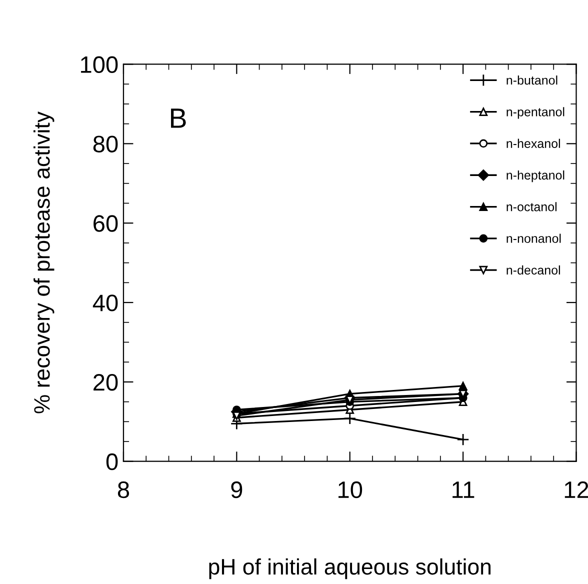 Image resolution: width=588 pixels, height=584 pixels. Describe the element at coordinates (533, 238) in the screenshot. I see `legend-label: n-nonanol` at that location.